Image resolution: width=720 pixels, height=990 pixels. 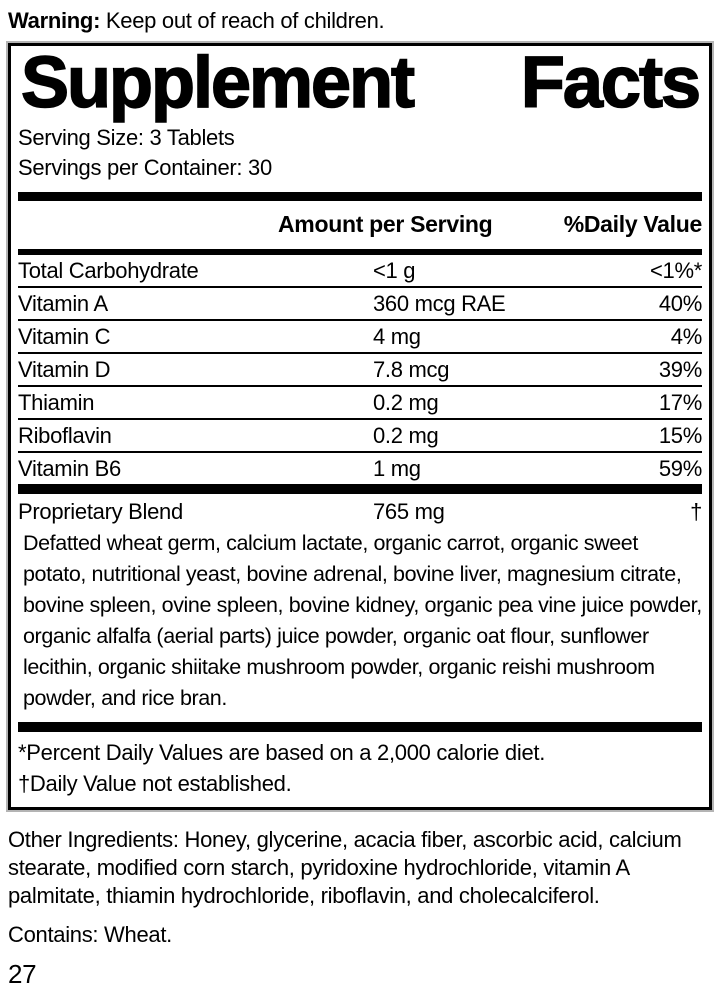 What do you see at coordinates (64, 369) in the screenshot?
I see `nutrient-name: Vitamin D` at bounding box center [64, 369].